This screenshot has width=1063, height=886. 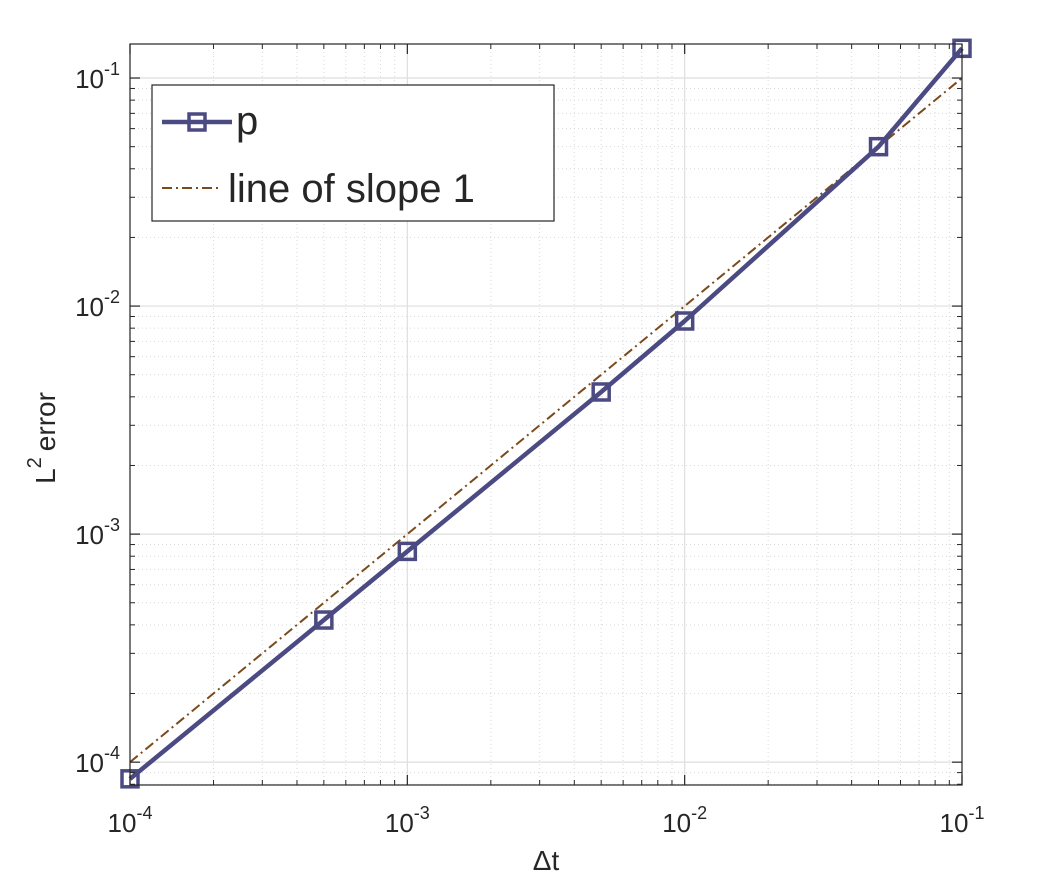 What do you see at coordinates (197, 122) in the screenshot?
I see `legend-marker-p` at bounding box center [197, 122].